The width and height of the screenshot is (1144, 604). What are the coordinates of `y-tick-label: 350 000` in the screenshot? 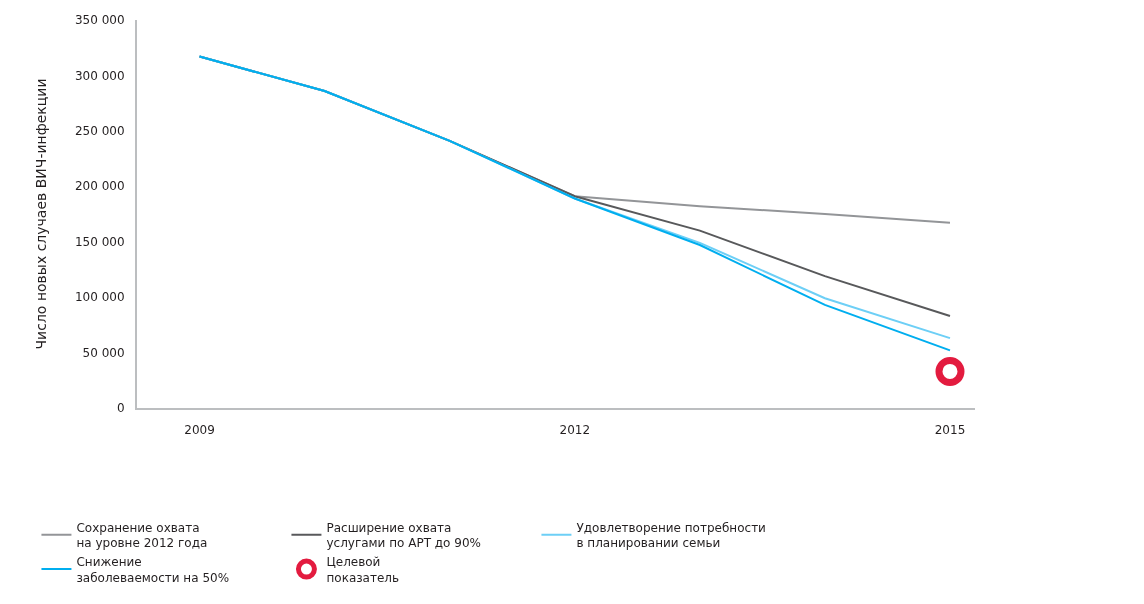 It's located at (99, 20).